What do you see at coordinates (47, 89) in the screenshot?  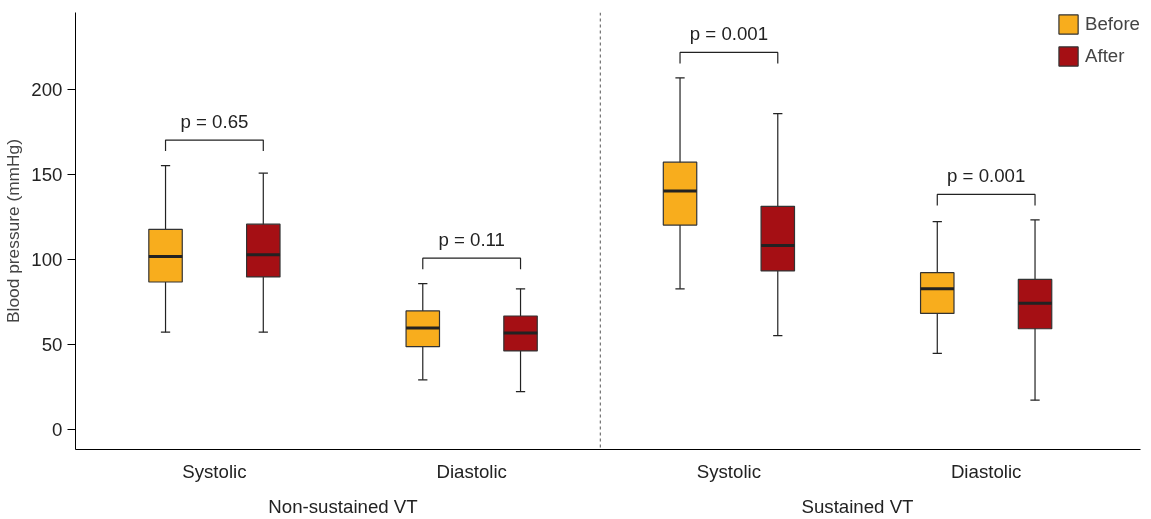 I see `y-tick-label: 200` at bounding box center [47, 89].